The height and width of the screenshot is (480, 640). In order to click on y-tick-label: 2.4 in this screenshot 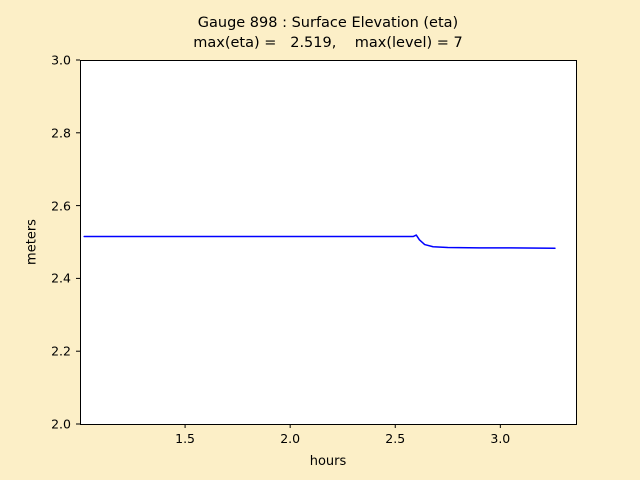, I will do `click(61, 278)`.